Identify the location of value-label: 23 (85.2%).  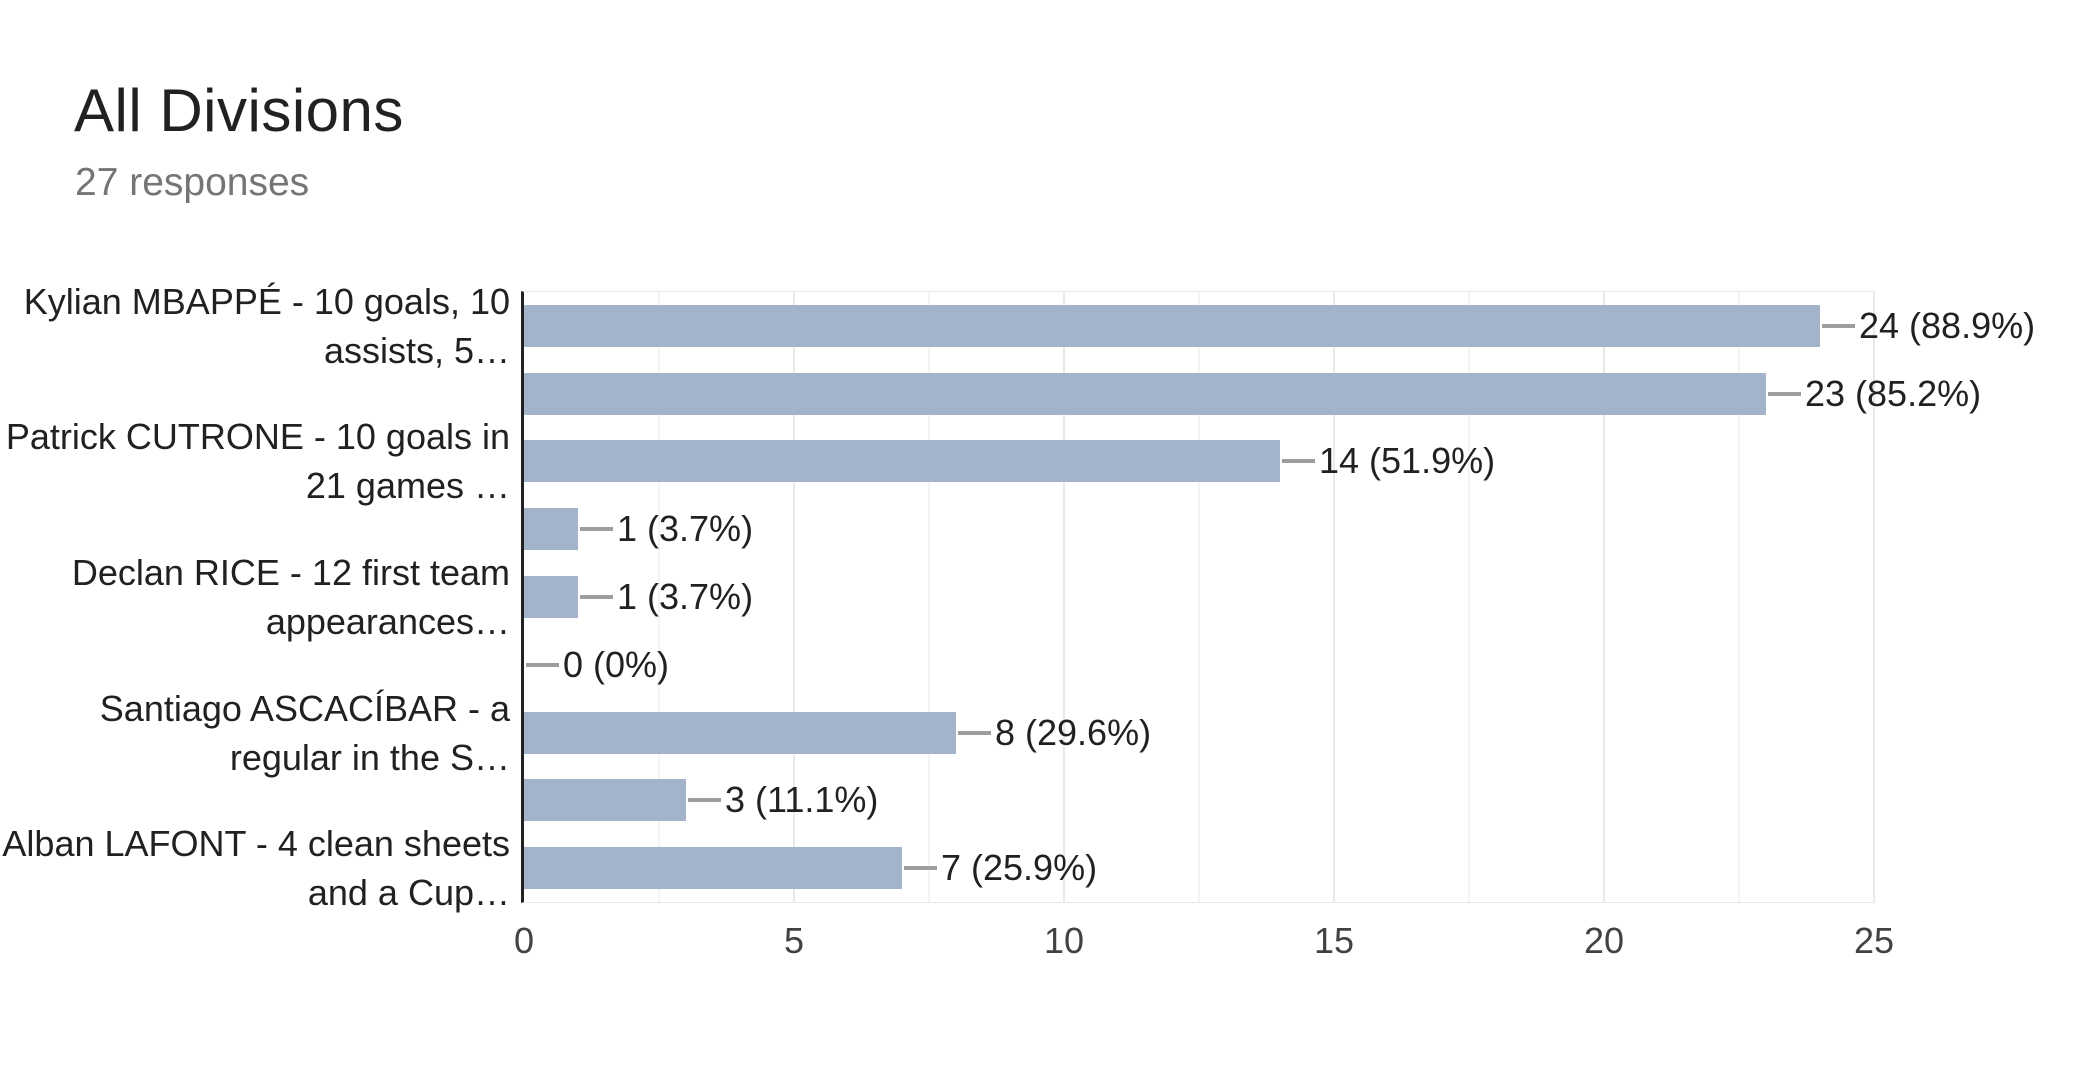
(1893, 393).